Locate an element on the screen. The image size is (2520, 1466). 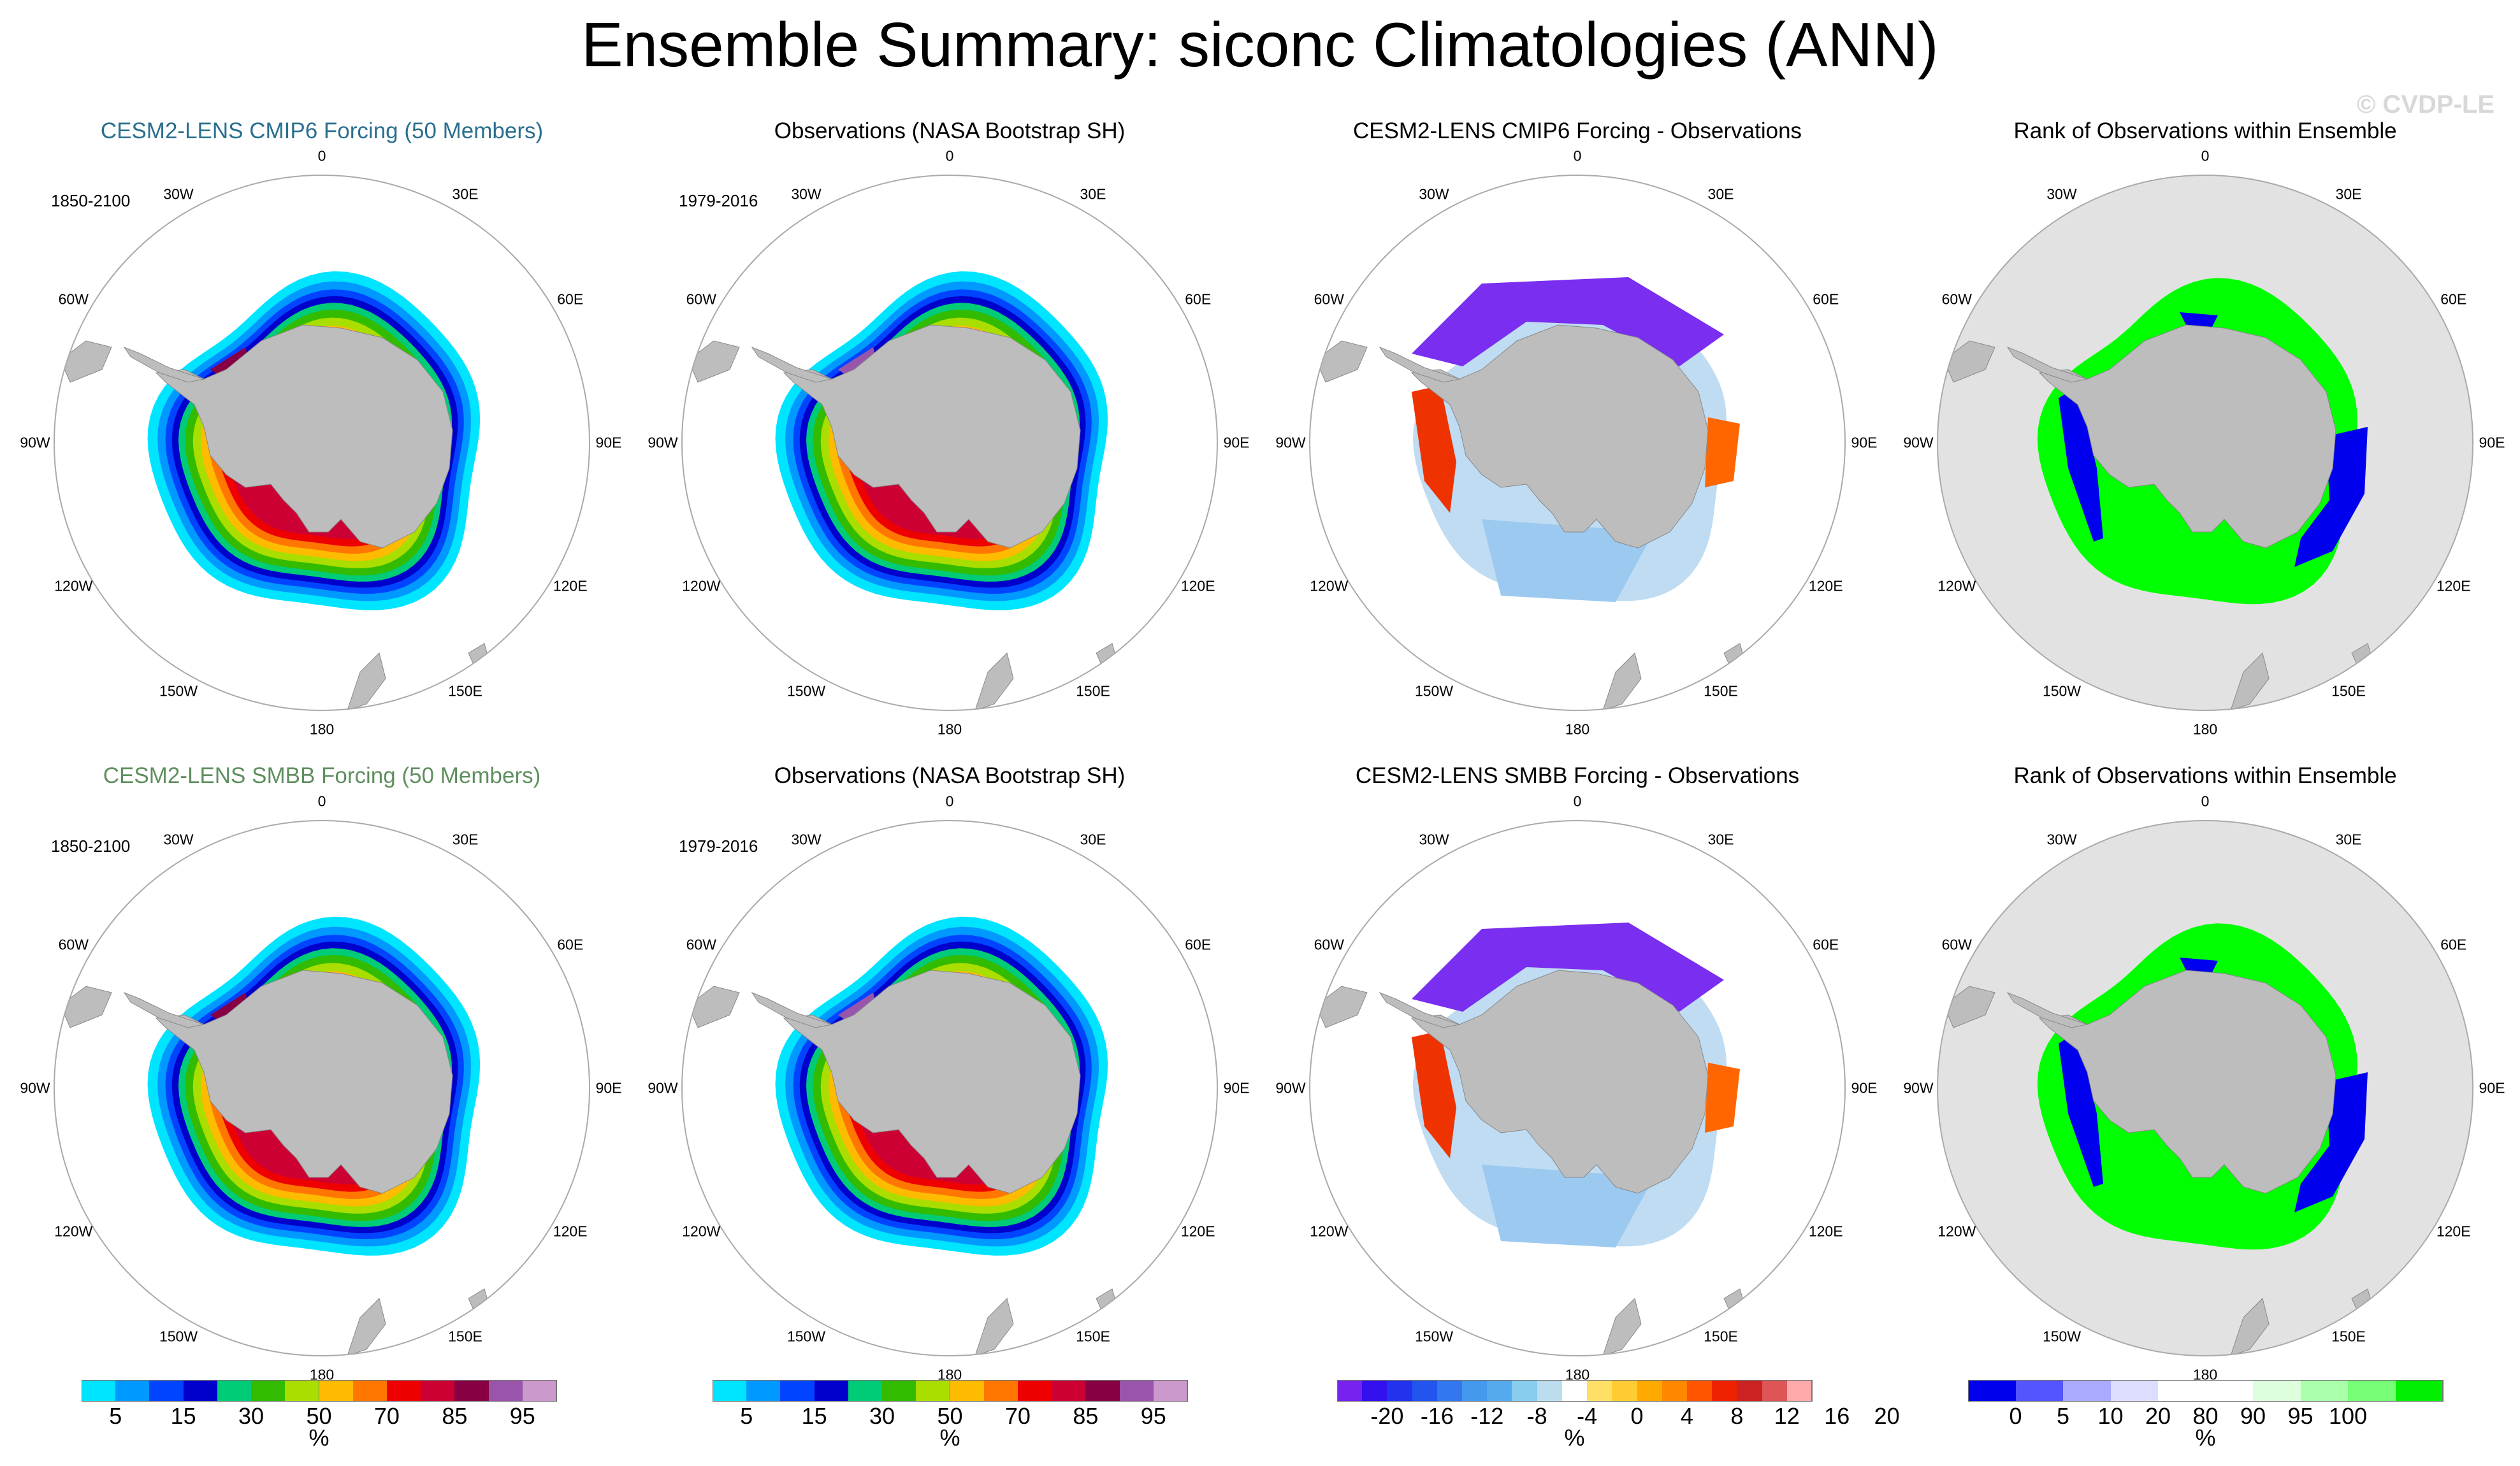
polar-map-diff is located at coordinates (1577, 443).